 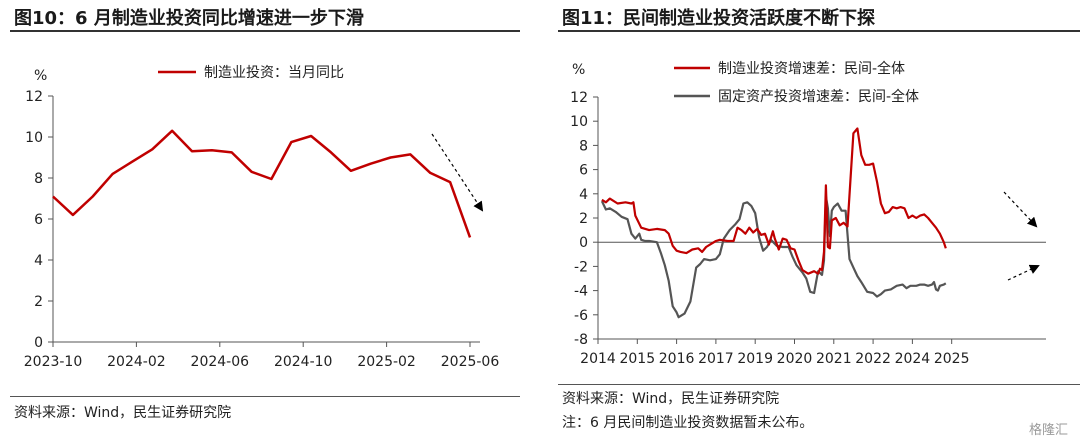 I want to click on y-tick-label: -8, so click(x=581, y=340).